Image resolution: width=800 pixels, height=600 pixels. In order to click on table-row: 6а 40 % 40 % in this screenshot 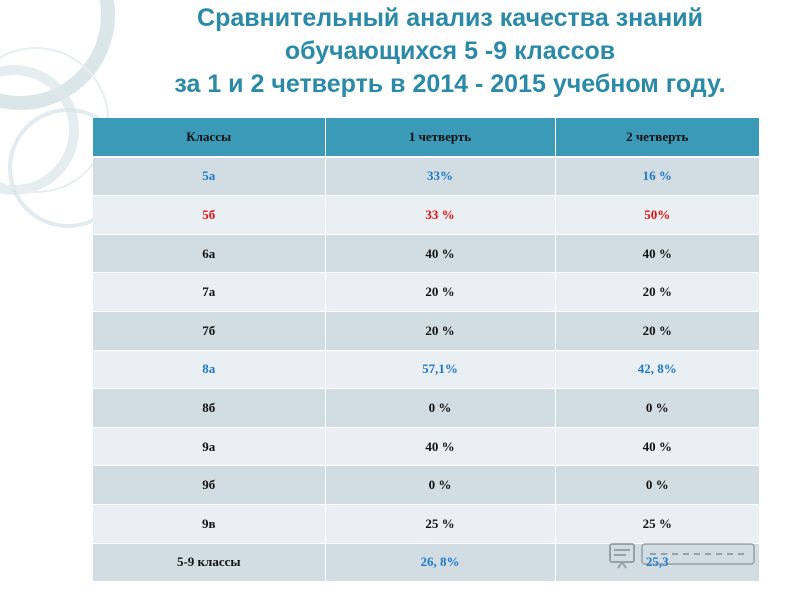, I will do `click(426, 254)`.